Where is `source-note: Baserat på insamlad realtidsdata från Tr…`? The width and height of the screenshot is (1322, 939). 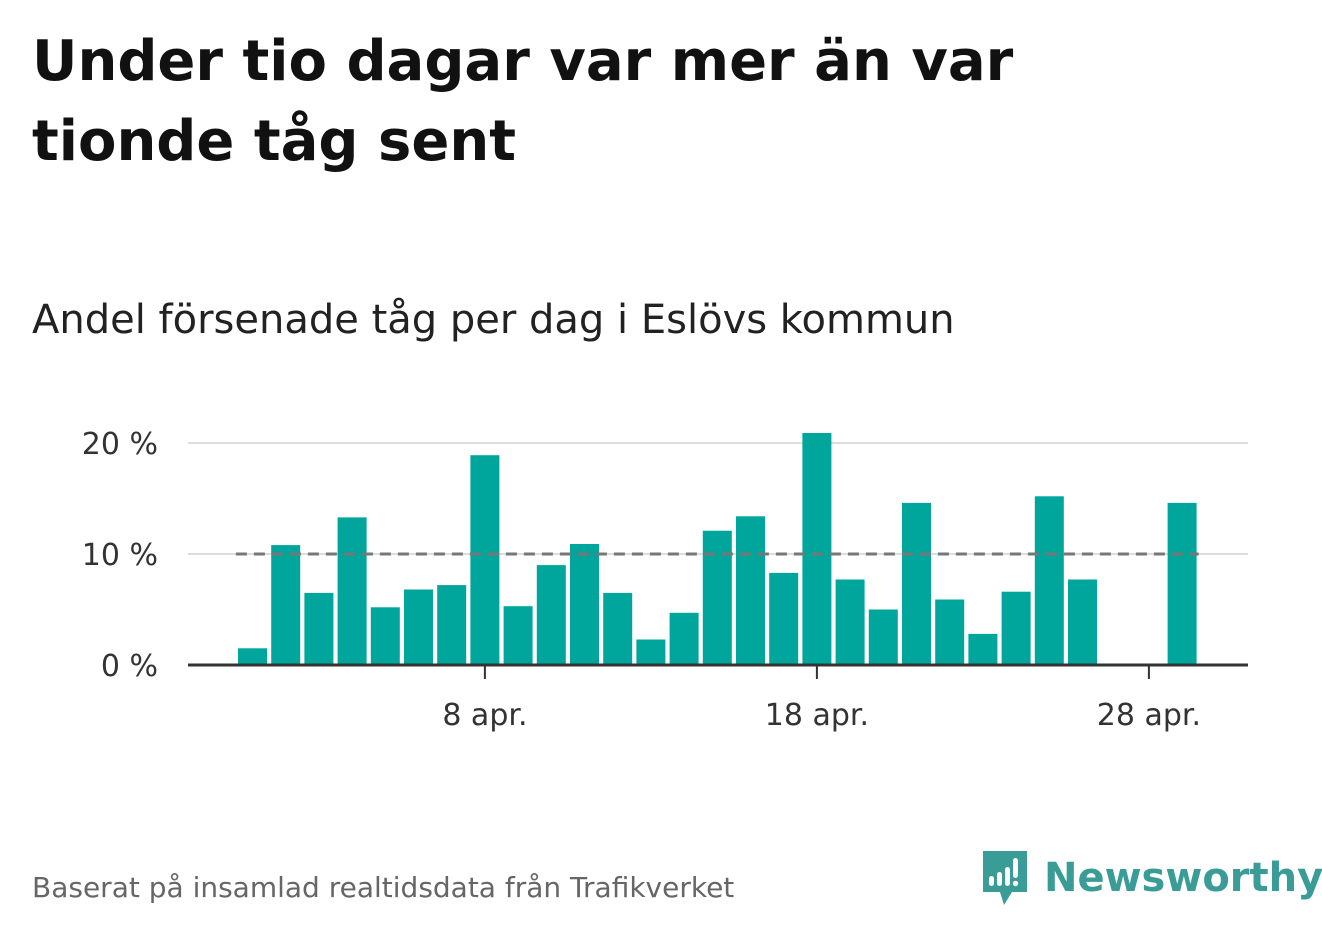
source-note: Baserat på insamlad realtidsdata från Tr… is located at coordinates (383, 887).